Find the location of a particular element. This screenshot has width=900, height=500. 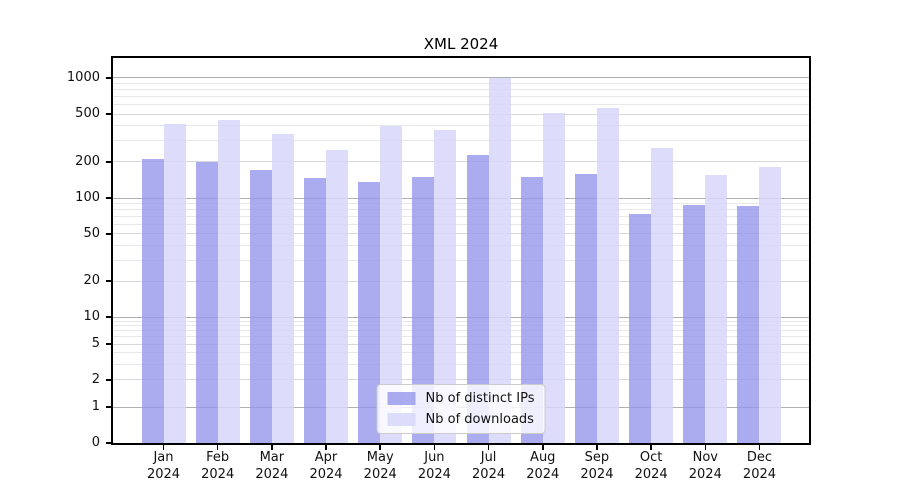

bar-nb-of-distinct-ips-sep is located at coordinates (585, 308).